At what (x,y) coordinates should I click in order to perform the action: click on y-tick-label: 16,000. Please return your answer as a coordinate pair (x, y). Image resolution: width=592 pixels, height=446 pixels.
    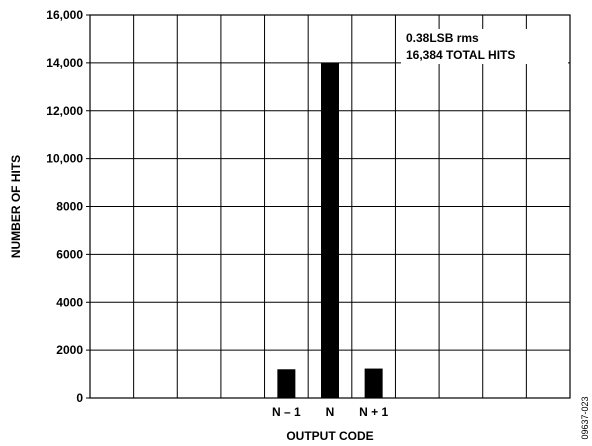
    Looking at the image, I should click on (64, 15).